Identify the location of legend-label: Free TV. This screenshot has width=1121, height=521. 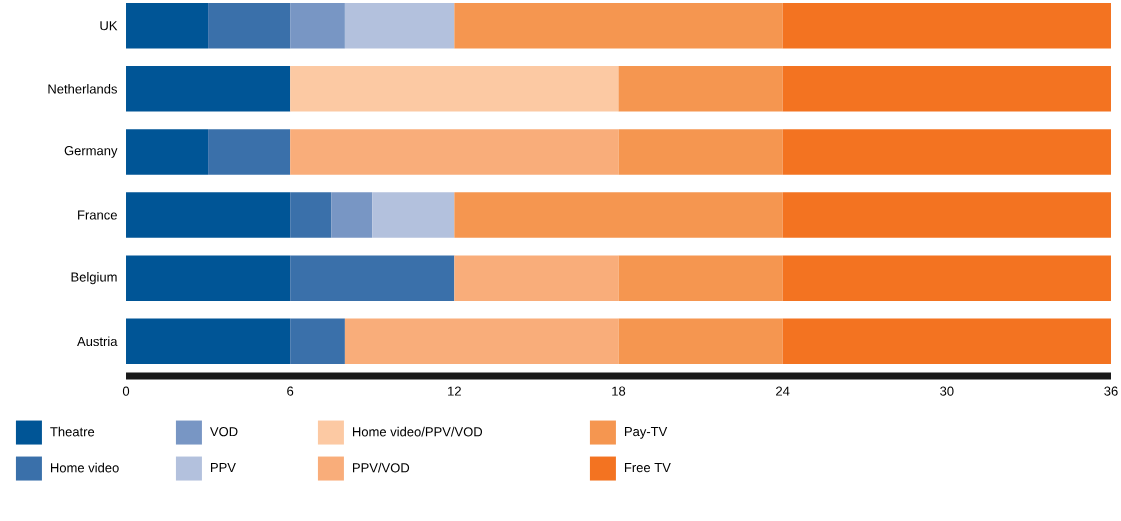
(647, 468).